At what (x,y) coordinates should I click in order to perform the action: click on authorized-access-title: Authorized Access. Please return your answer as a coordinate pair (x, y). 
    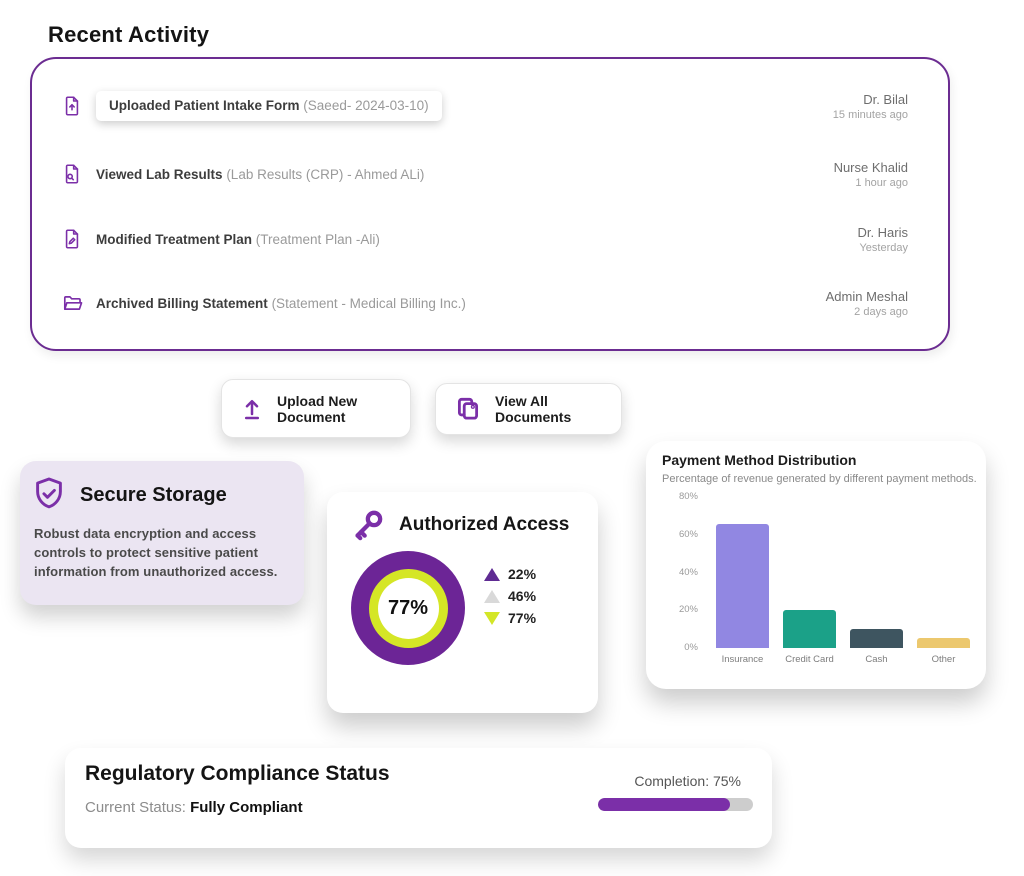
    Looking at the image, I should click on (484, 524).